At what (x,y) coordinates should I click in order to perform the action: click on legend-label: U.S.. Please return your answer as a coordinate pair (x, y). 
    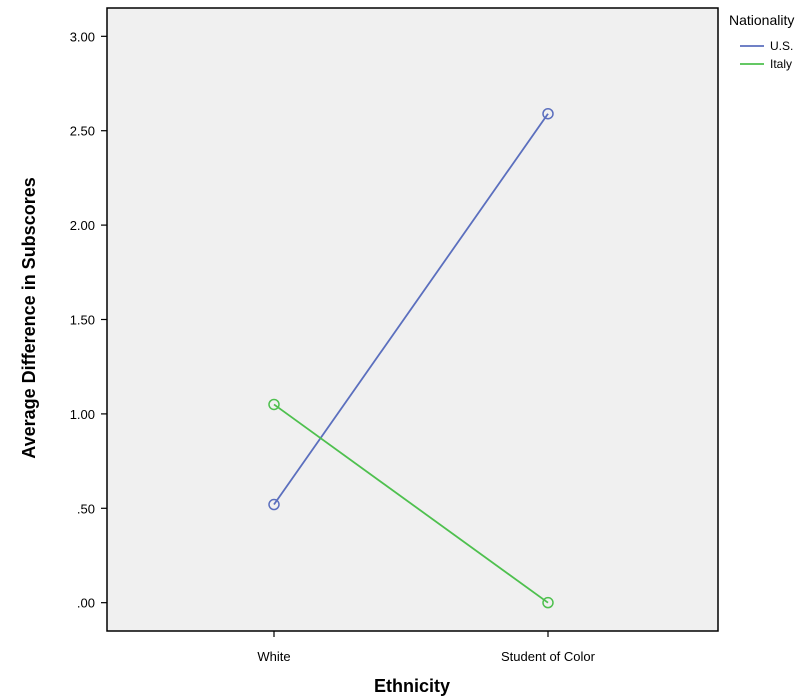
    Looking at the image, I should click on (781, 46).